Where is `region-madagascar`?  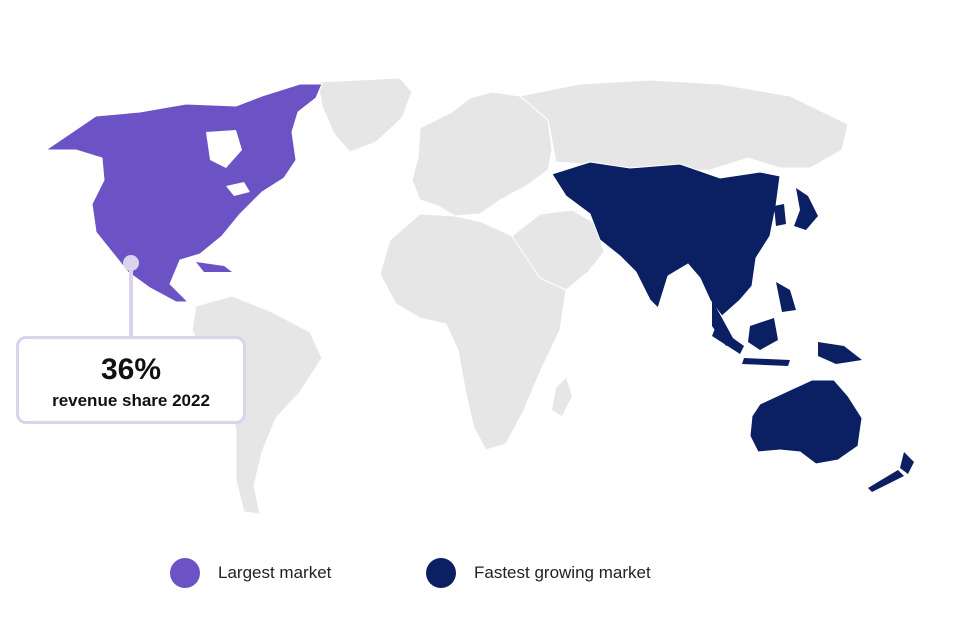
region-madagascar is located at coordinates (562, 397).